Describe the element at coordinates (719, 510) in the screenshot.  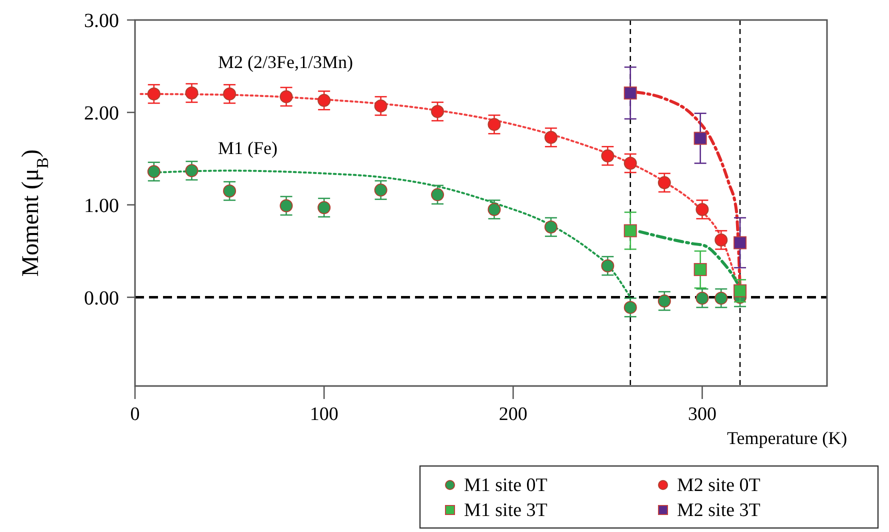
I see `legend-label: M2 site 3T` at that location.